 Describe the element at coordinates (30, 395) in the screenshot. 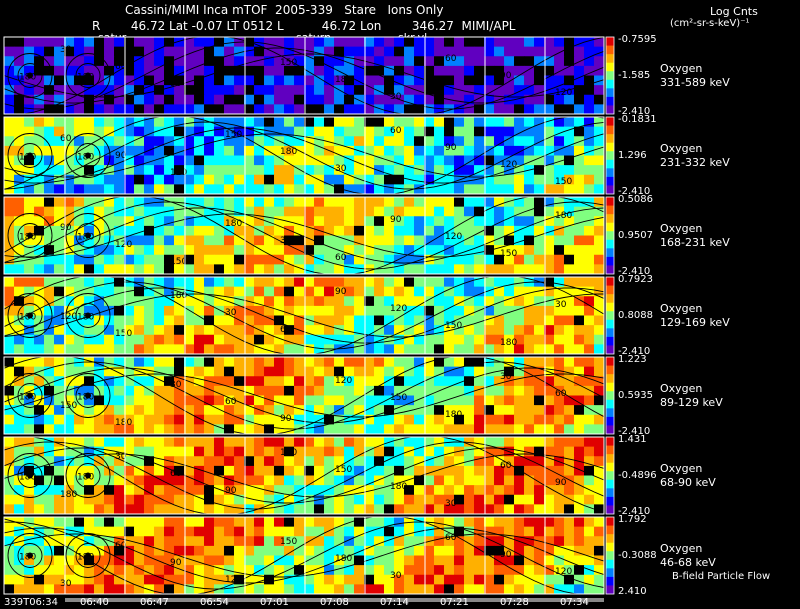

I see `direction-dot` at that location.